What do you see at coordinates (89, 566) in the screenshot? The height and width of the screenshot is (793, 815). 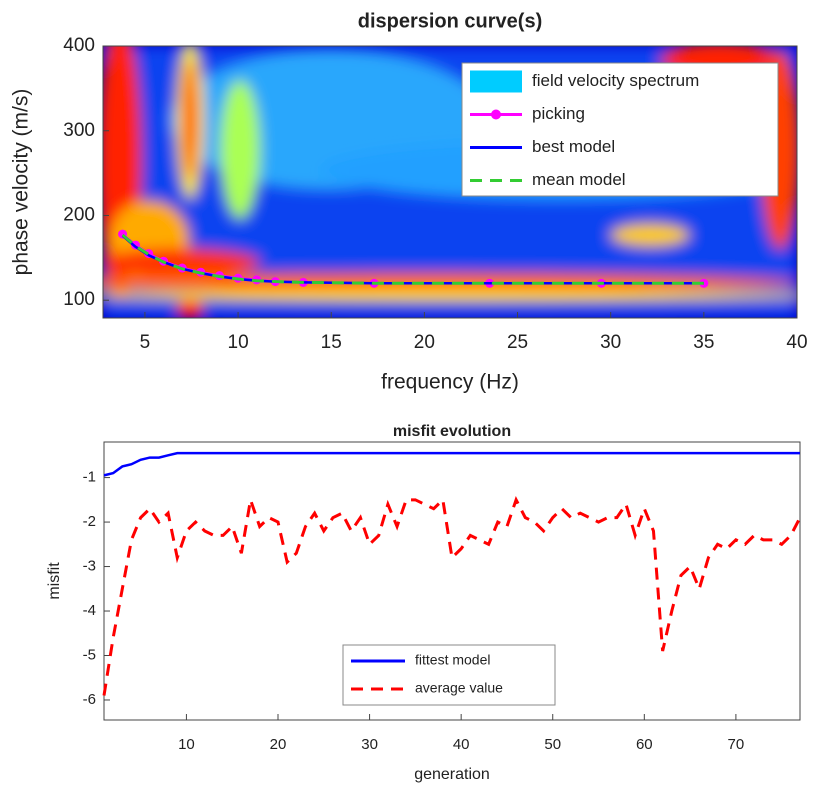 I see `y-tick-label: -3` at bounding box center [89, 566].